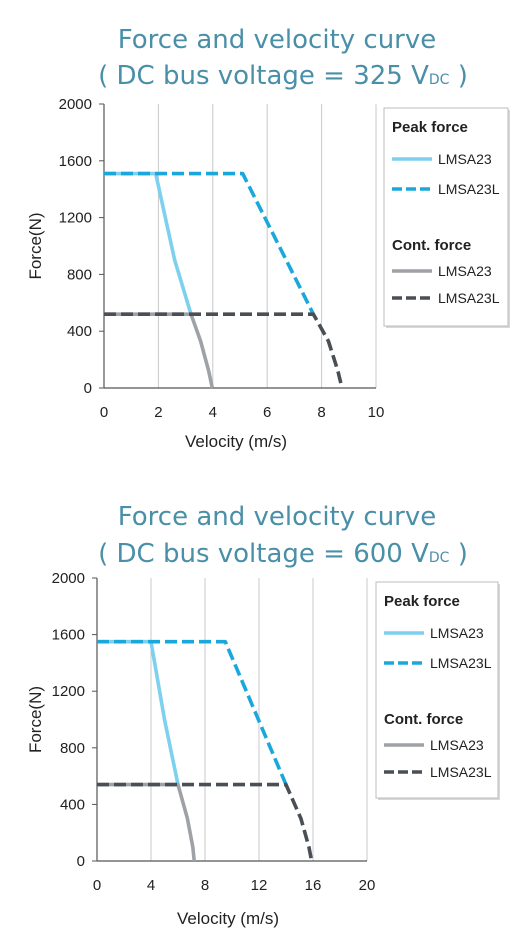 This screenshot has width=525, height=942. Describe the element at coordinates (158, 412) in the screenshot. I see `x-tick-label: 2` at that location.